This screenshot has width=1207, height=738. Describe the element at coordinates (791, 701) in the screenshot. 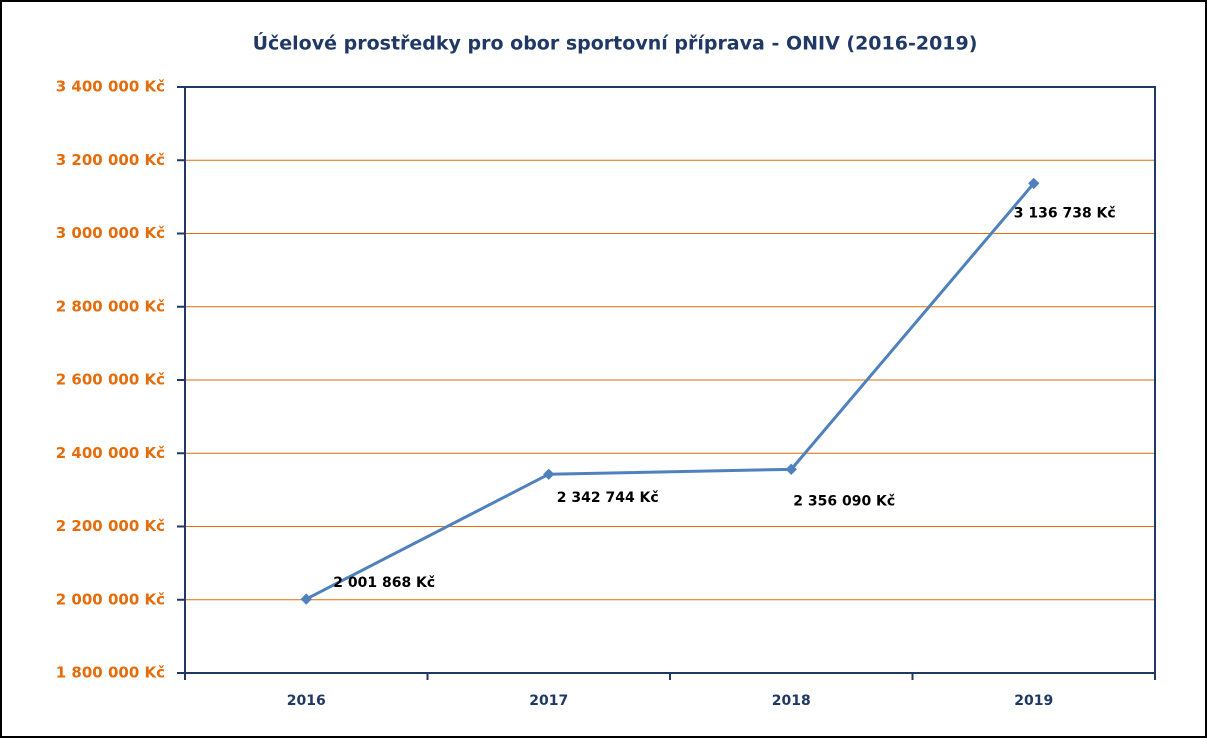

I see `x-tick-label: 2018` at that location.